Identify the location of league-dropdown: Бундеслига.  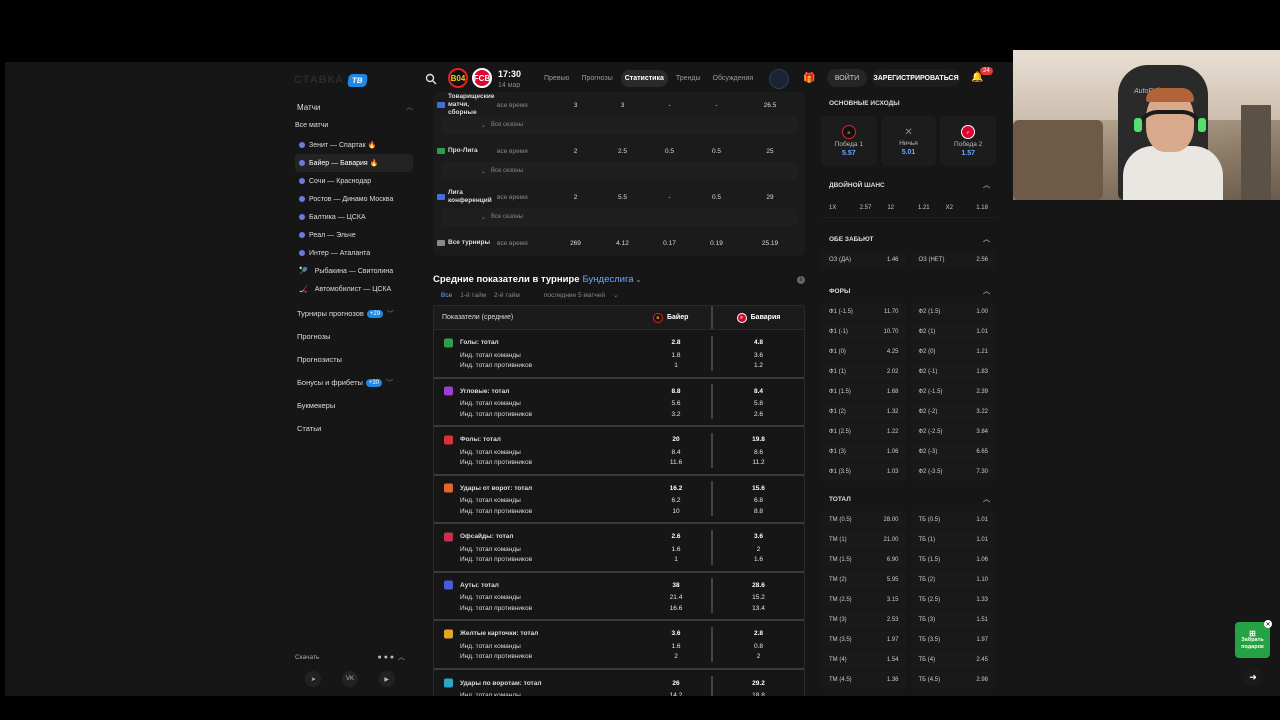
(608, 279).